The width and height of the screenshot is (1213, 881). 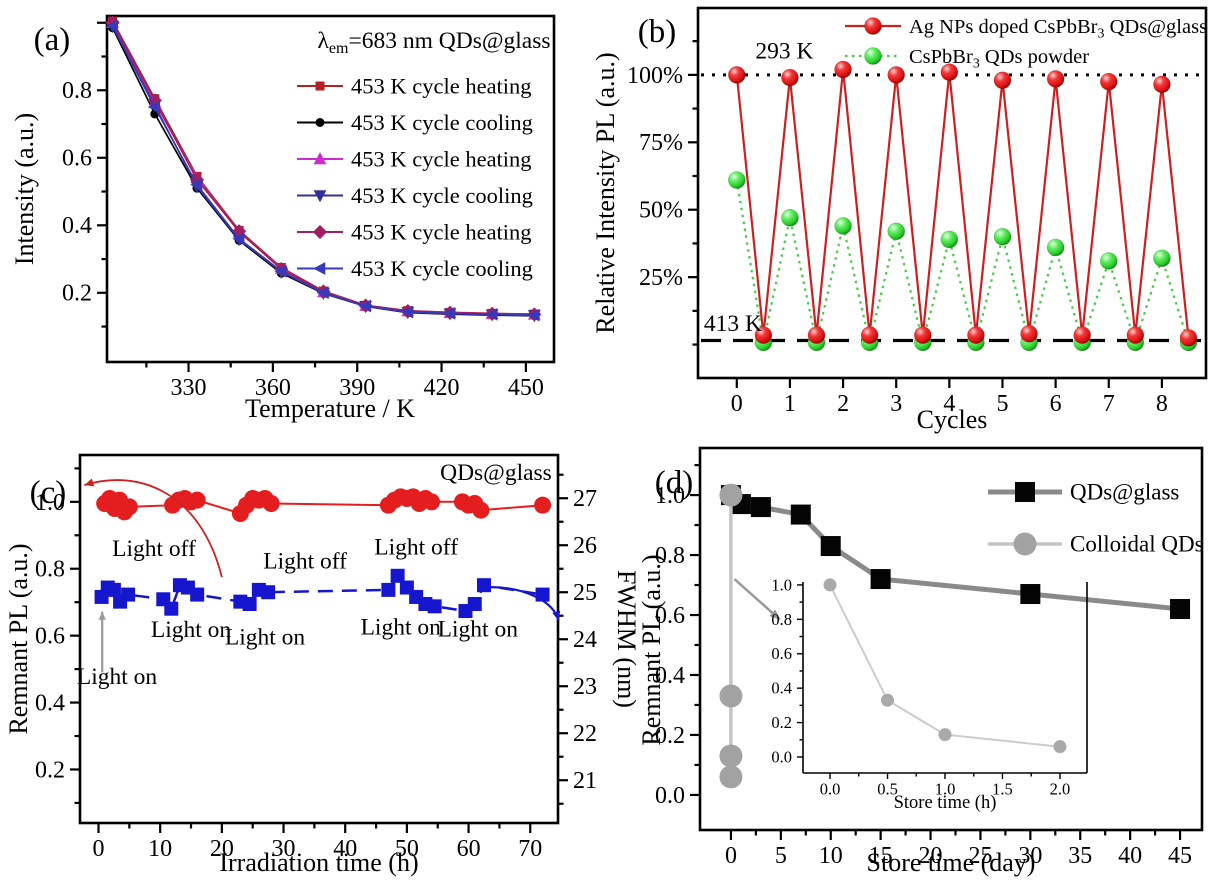 I want to click on x-tick-label: 6, so click(x=1056, y=404).